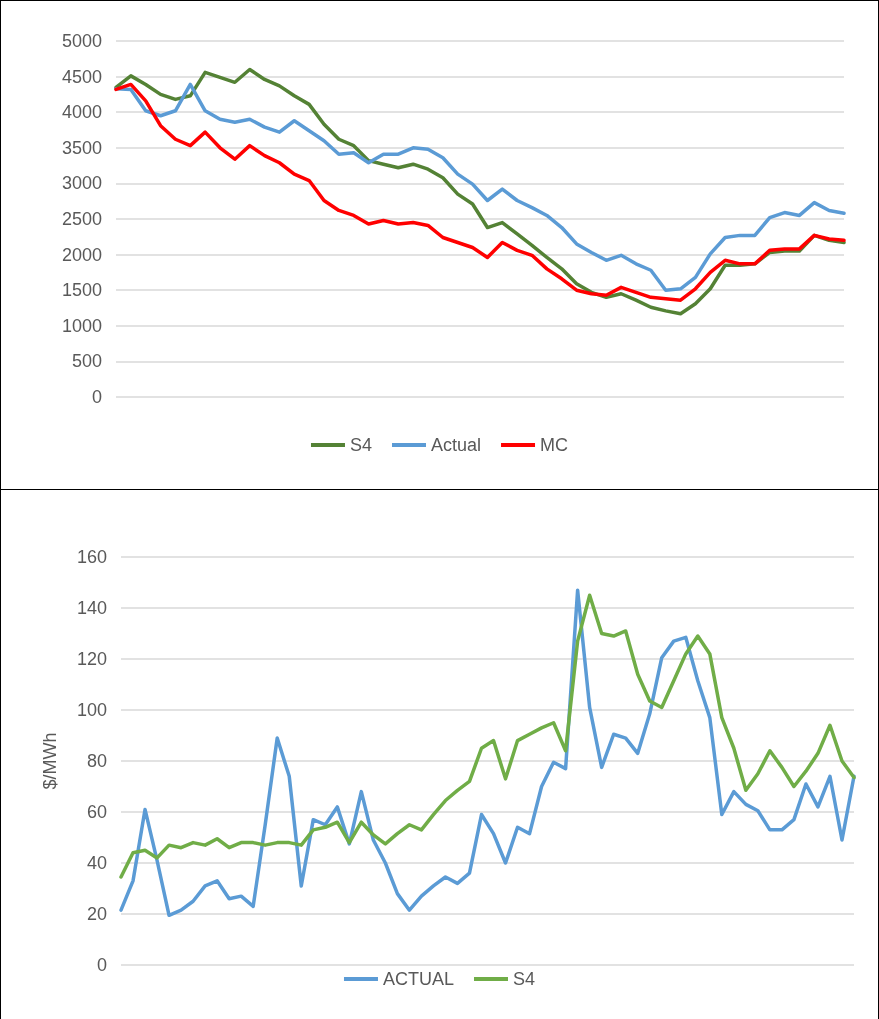  I want to click on y-tick-label: 100, so click(91, 710).